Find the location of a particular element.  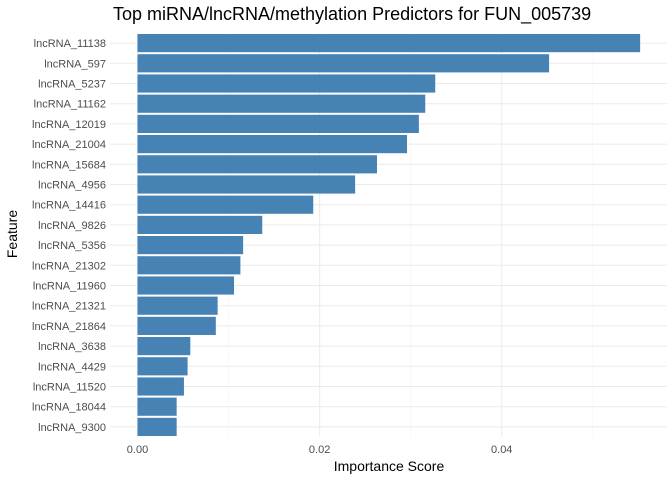

y-tick-label: lncRNA_11162 is located at coordinates (70, 105).